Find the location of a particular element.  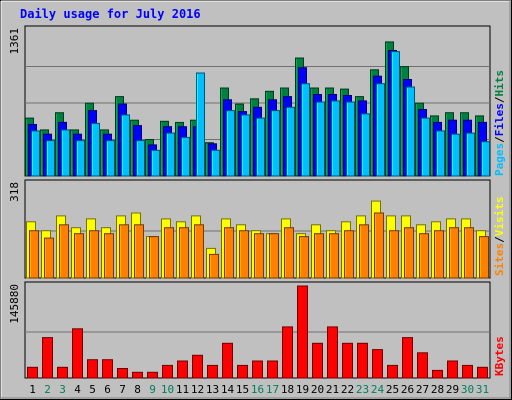

day-label-4: 4 is located at coordinates (77, 389).